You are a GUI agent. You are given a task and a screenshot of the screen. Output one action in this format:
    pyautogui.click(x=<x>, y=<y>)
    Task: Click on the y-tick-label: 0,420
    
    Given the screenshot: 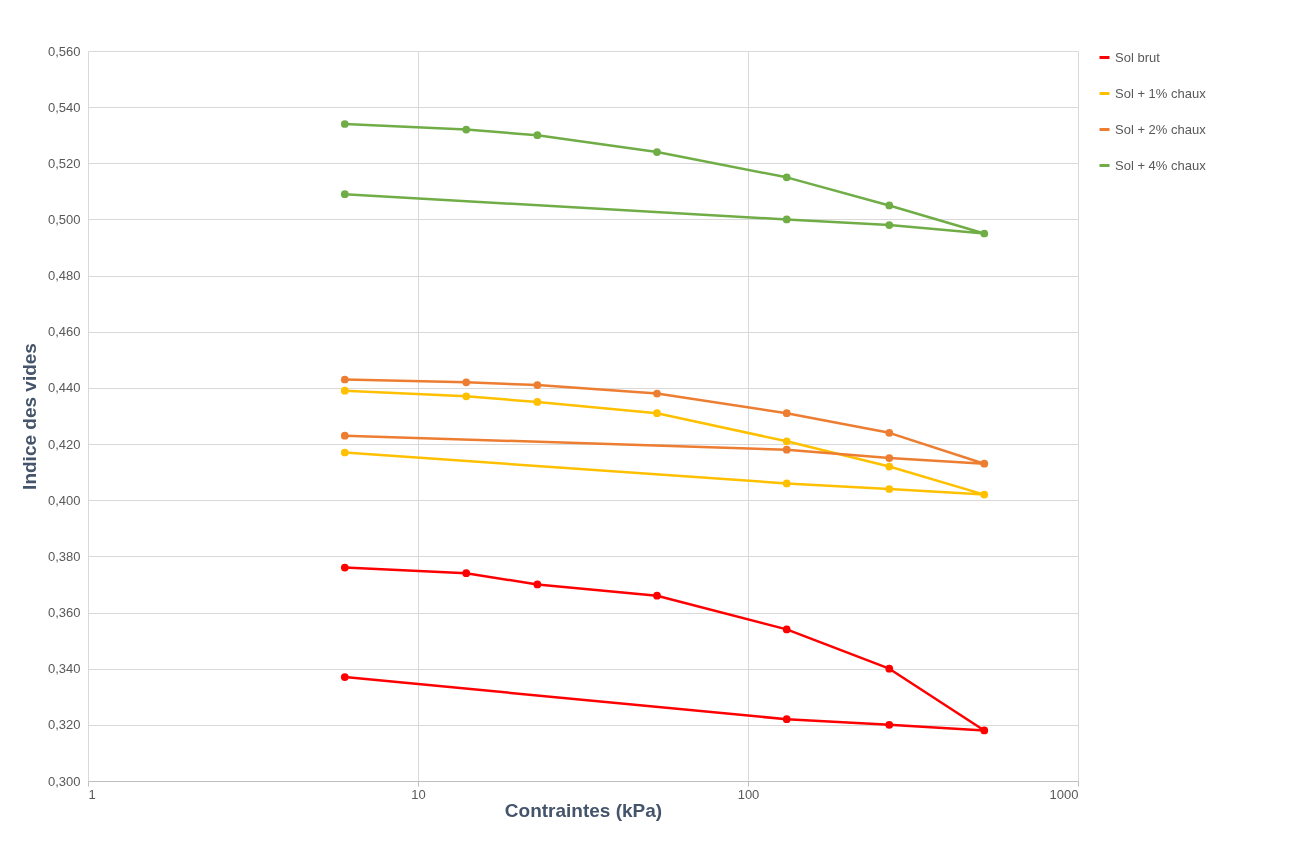 What is the action you would take?
    pyautogui.click(x=64, y=444)
    